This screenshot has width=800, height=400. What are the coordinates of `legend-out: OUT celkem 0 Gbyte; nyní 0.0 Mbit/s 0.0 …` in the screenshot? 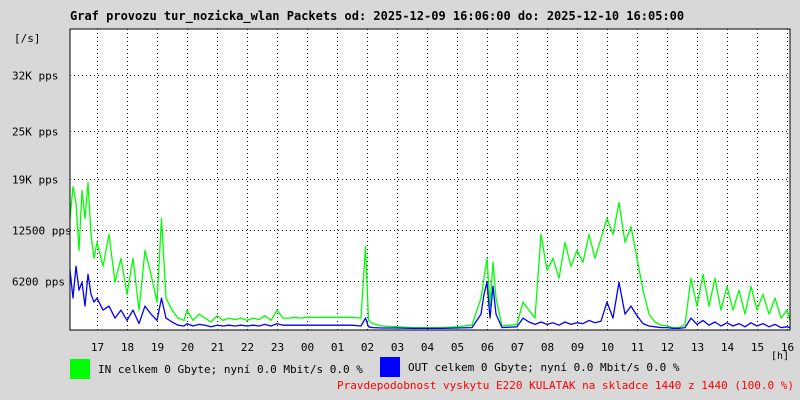 It's located at (530, 367).